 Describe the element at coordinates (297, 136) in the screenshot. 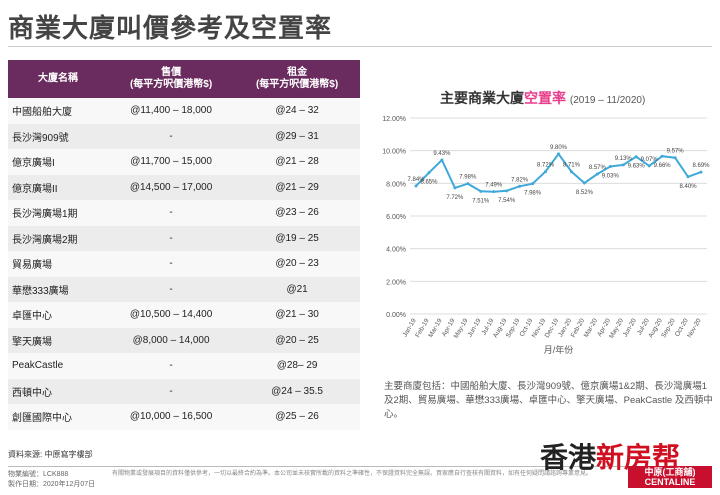

I see `cell-rent: @29 – 31` at that location.